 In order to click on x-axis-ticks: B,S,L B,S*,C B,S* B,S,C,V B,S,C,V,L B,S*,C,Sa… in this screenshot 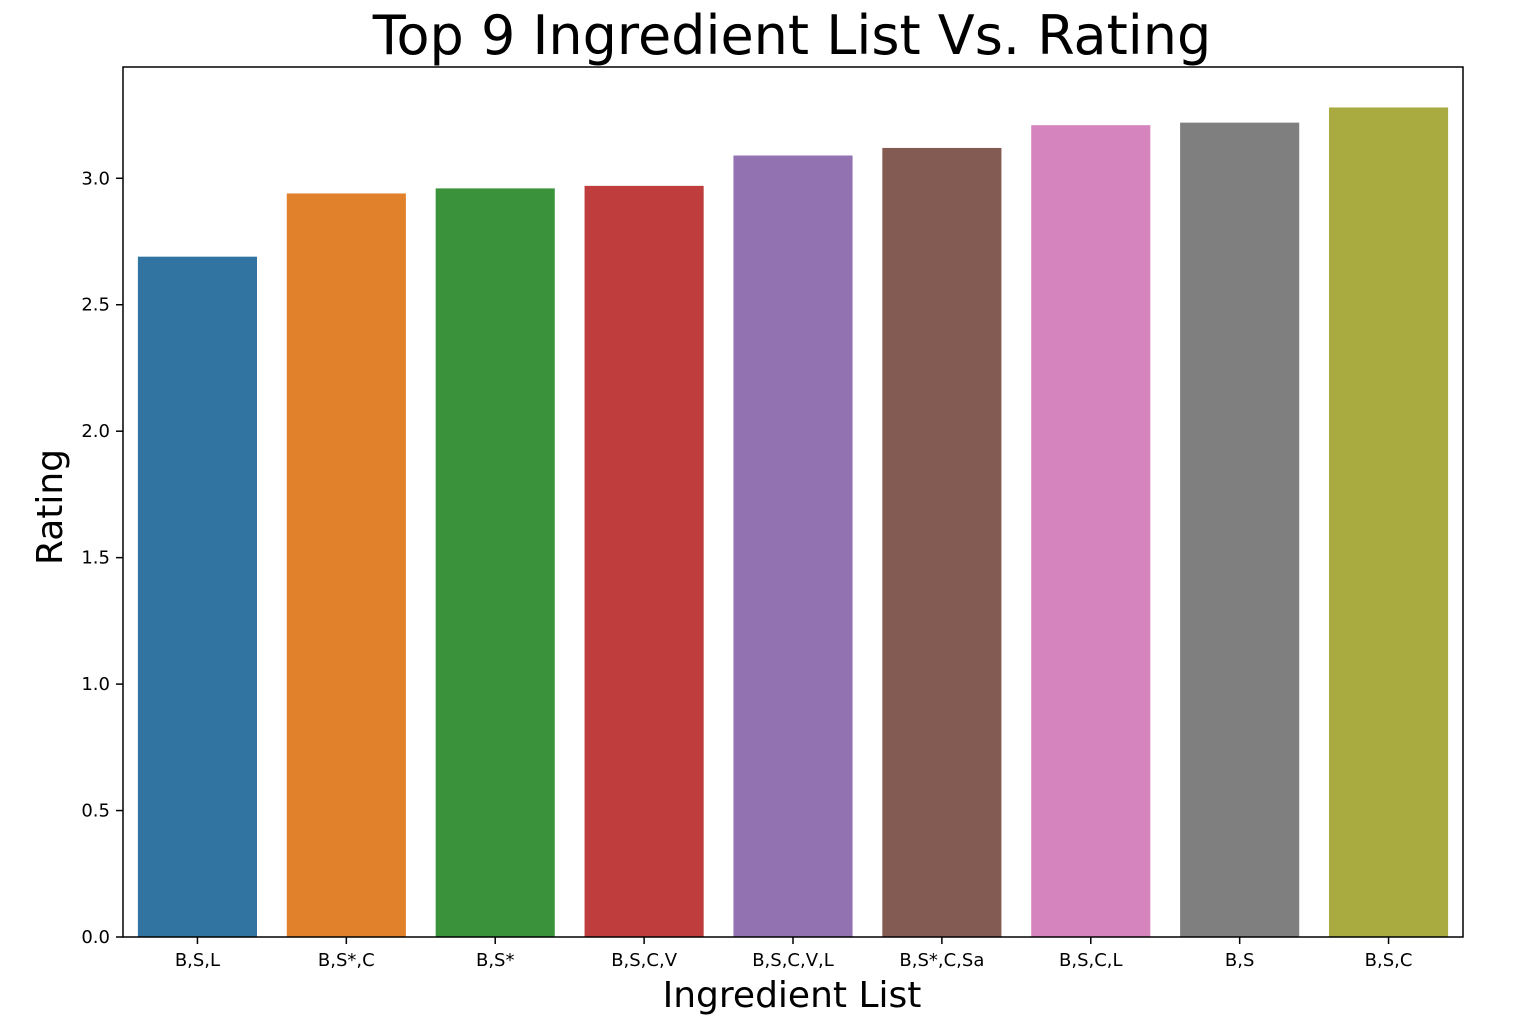, I will do `click(794, 954)`.